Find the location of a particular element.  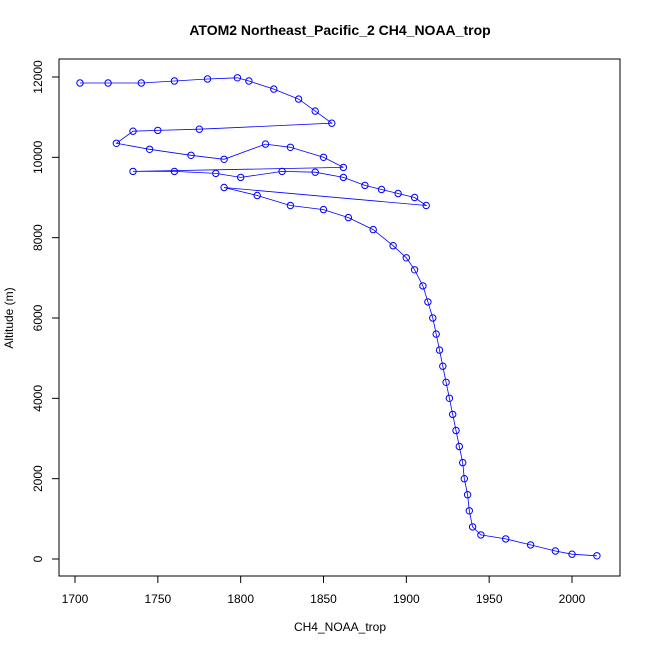

y-tick-label: 6000 is located at coordinates (38, 317).